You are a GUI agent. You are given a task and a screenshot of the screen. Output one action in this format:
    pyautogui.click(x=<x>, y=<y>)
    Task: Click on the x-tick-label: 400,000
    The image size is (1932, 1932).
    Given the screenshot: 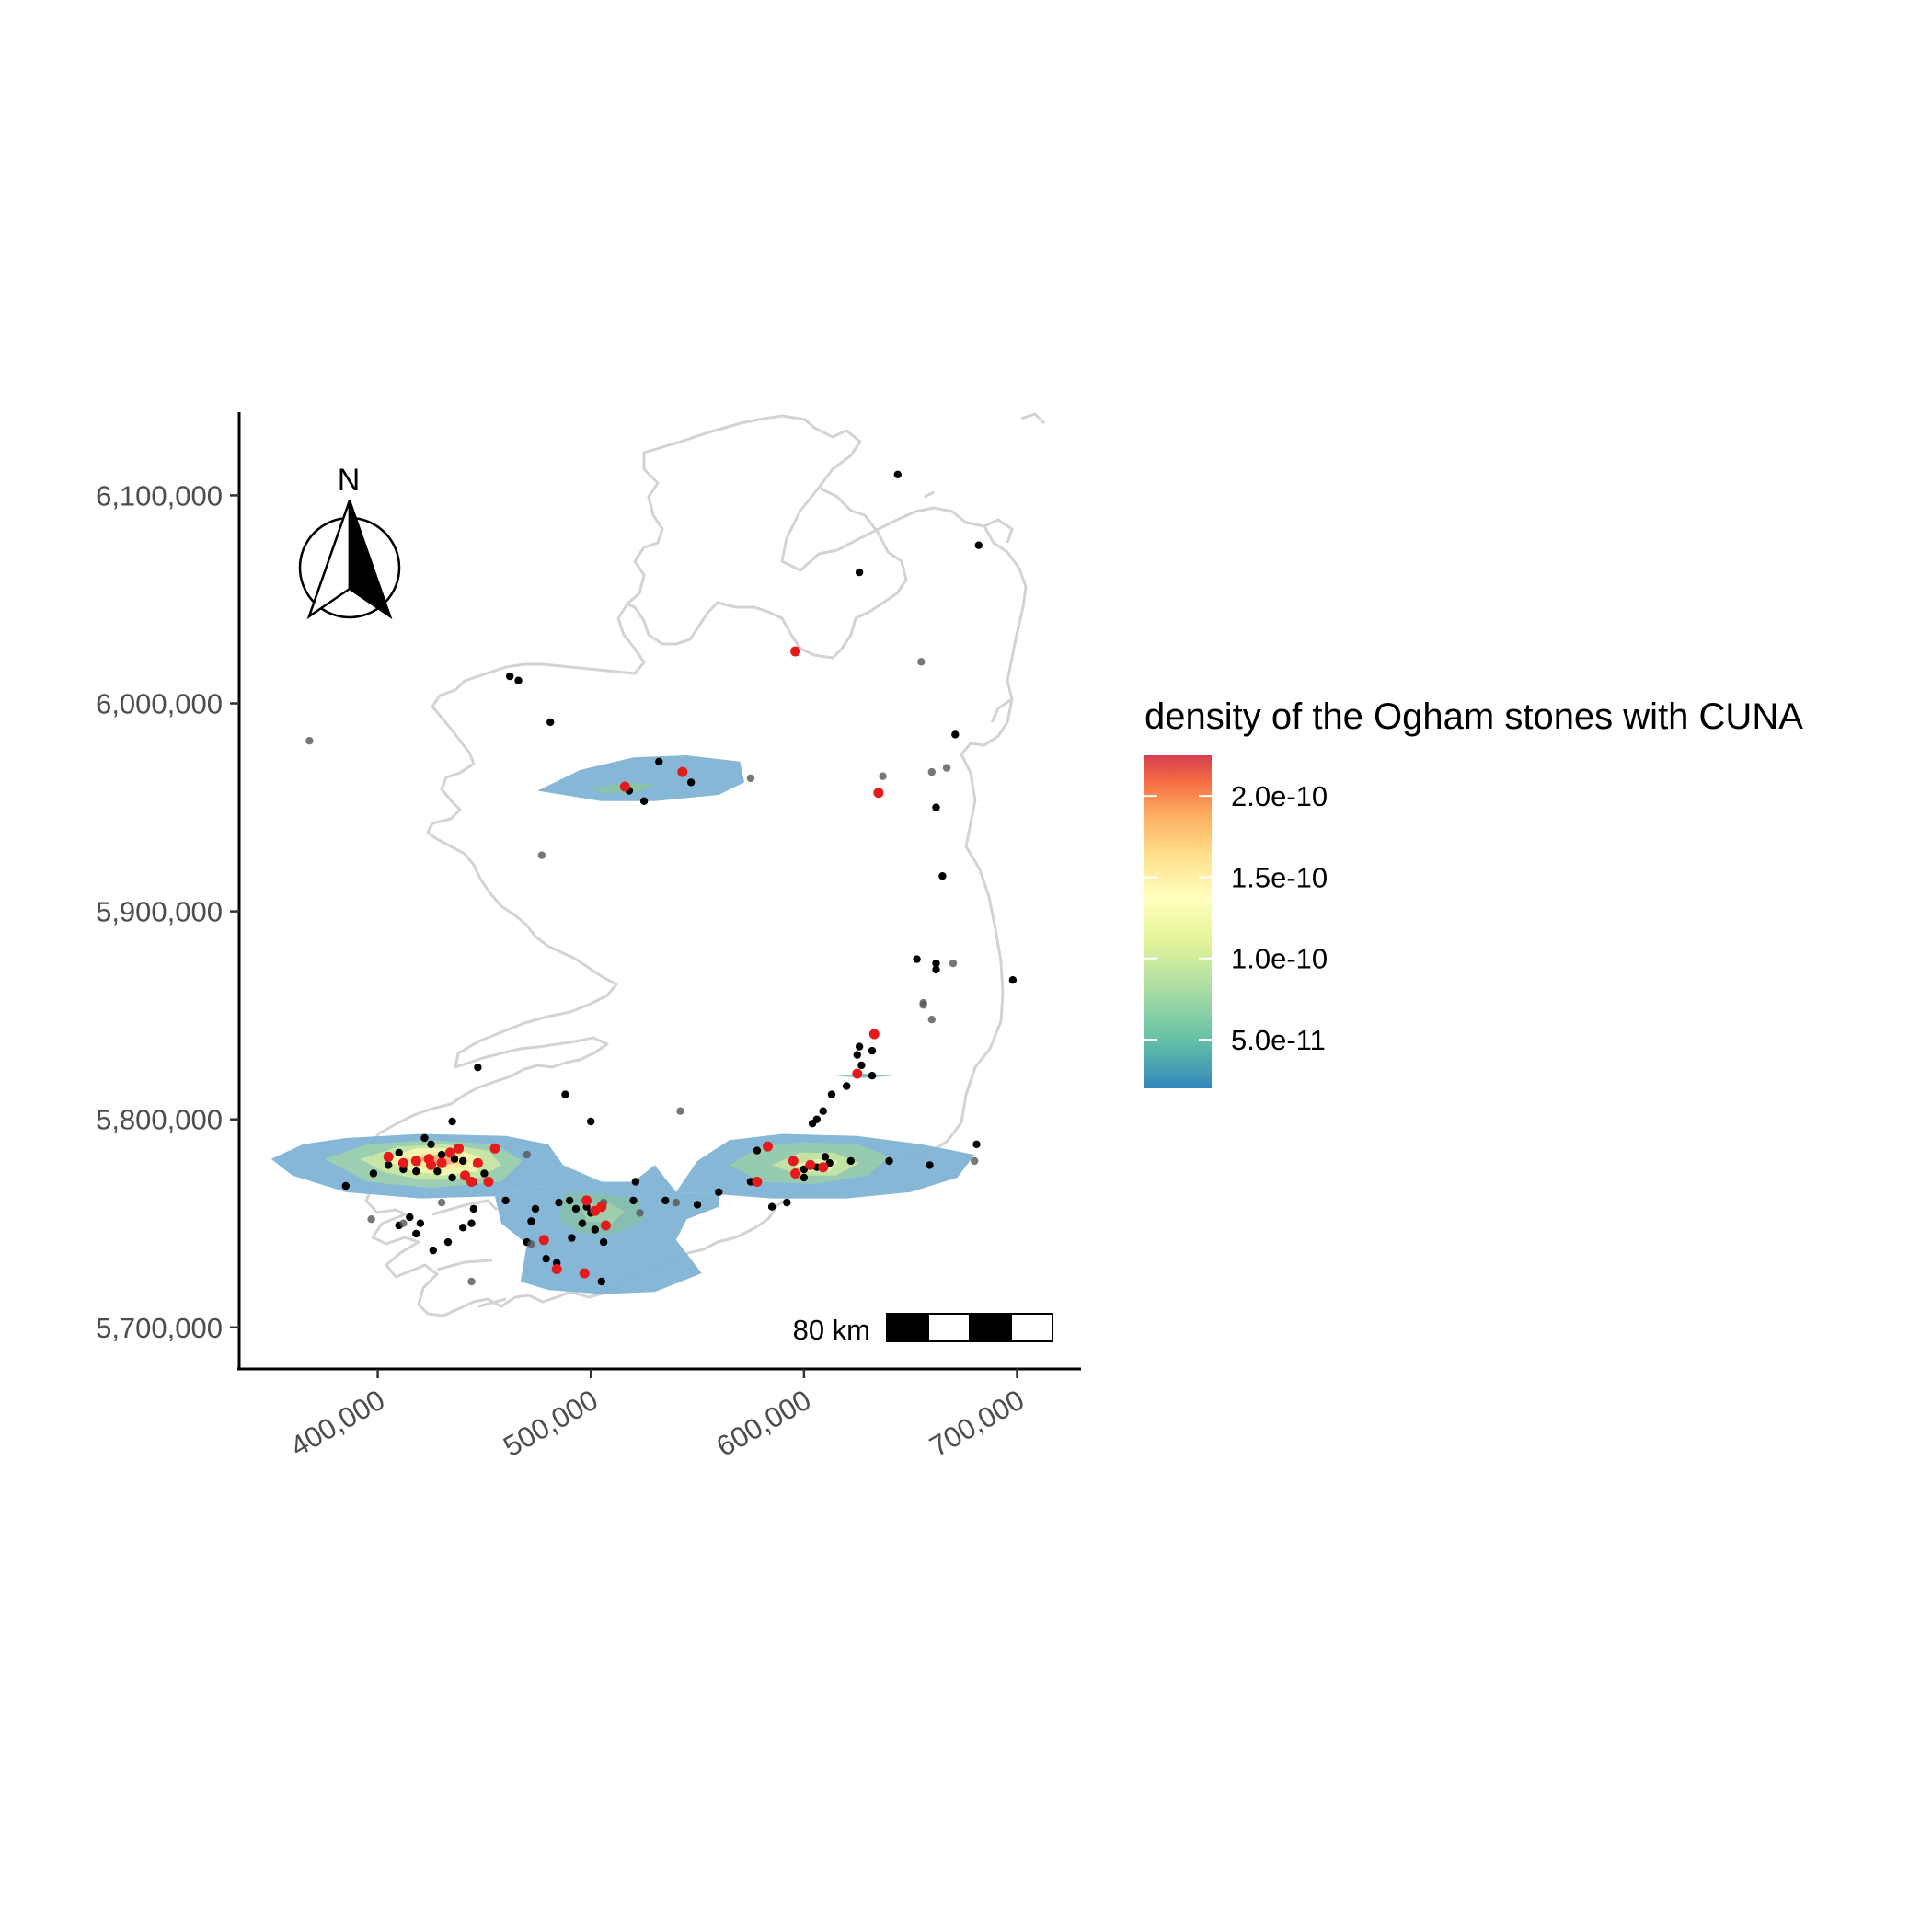 What is the action you would take?
    pyautogui.click(x=338, y=1423)
    